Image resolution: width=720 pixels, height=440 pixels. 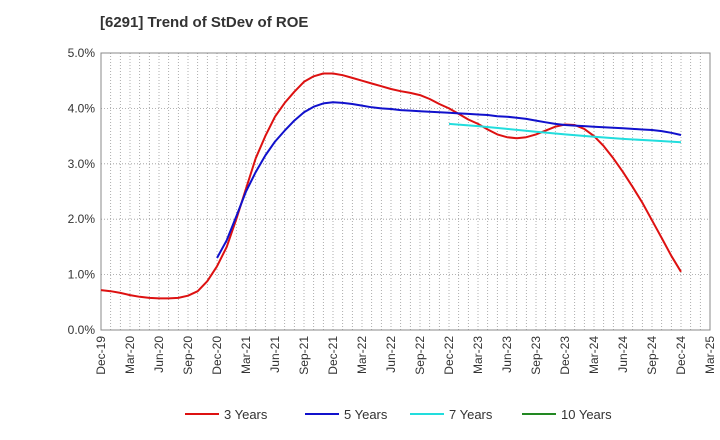 I want to click on x-tick-label: Mar-25, so click(x=710, y=355).